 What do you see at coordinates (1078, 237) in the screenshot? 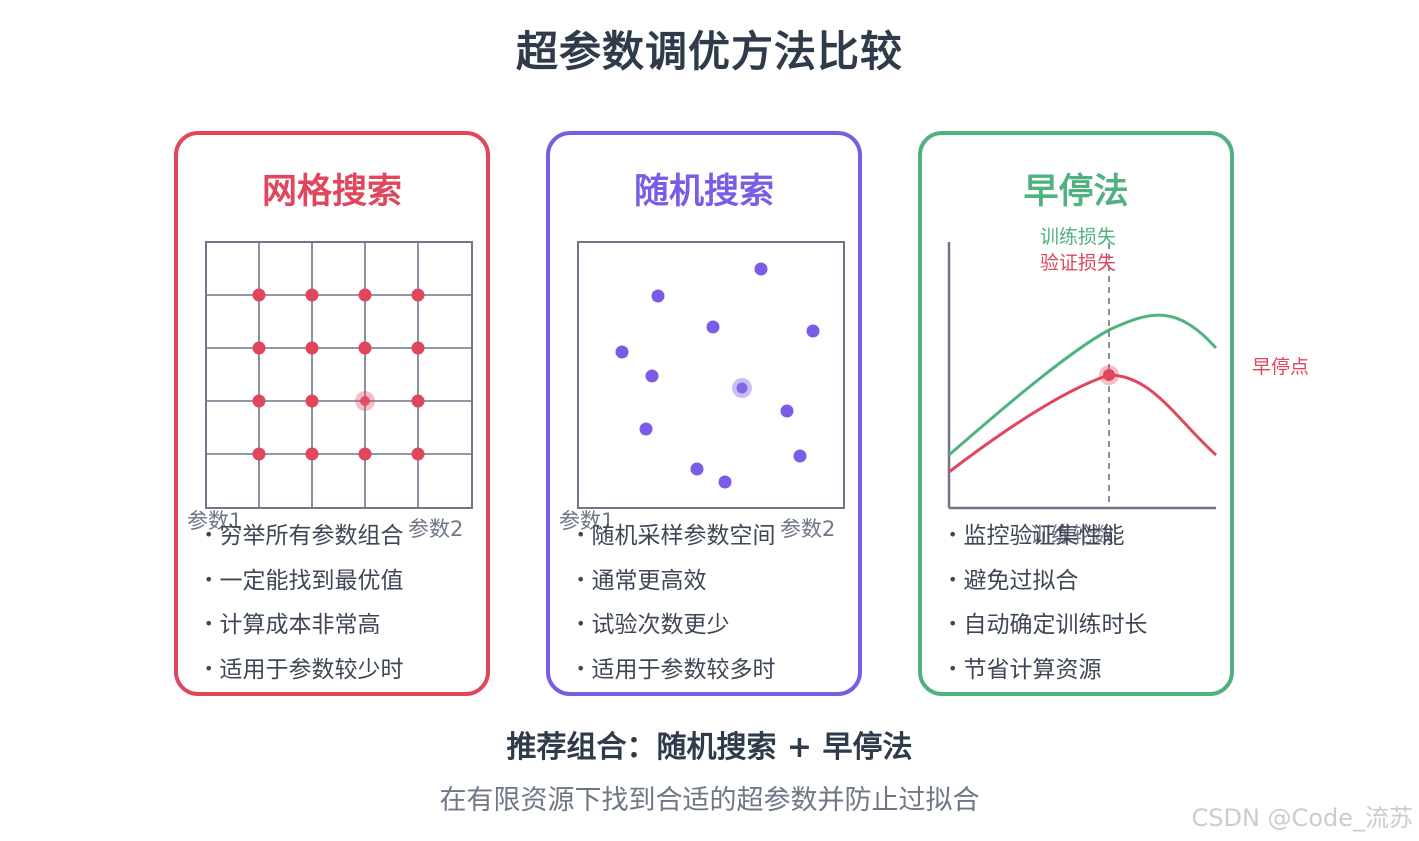
I see `training-loss-legend: 训练损失` at bounding box center [1078, 237].